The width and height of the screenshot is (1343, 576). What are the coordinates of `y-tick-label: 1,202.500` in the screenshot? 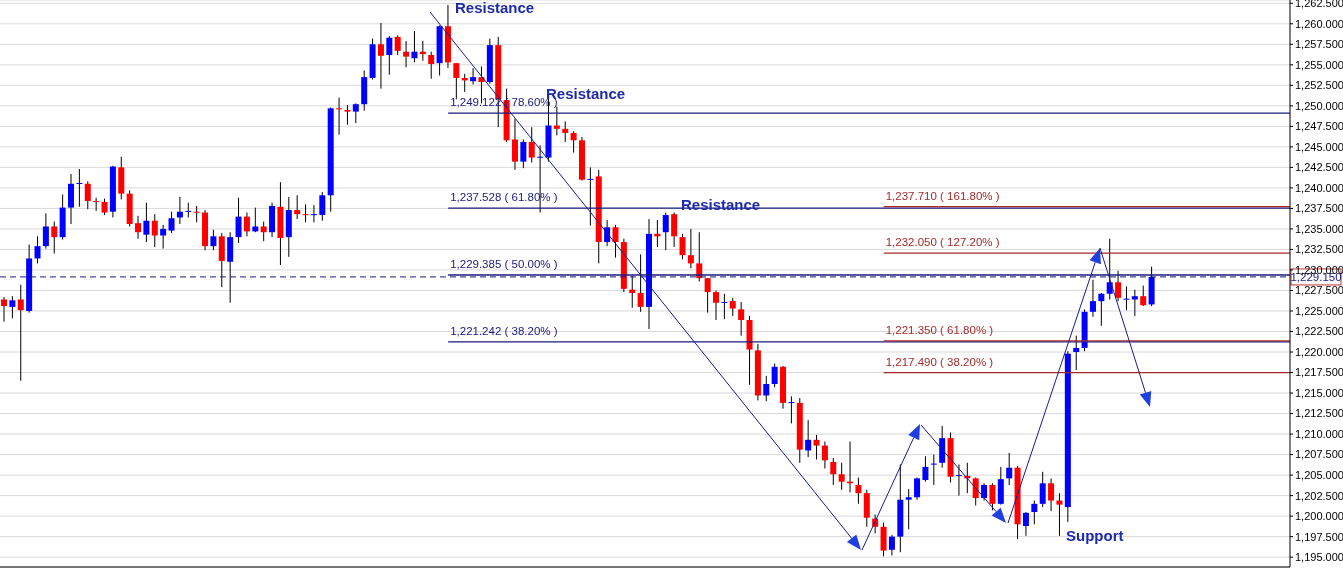 It's located at (1319, 495).